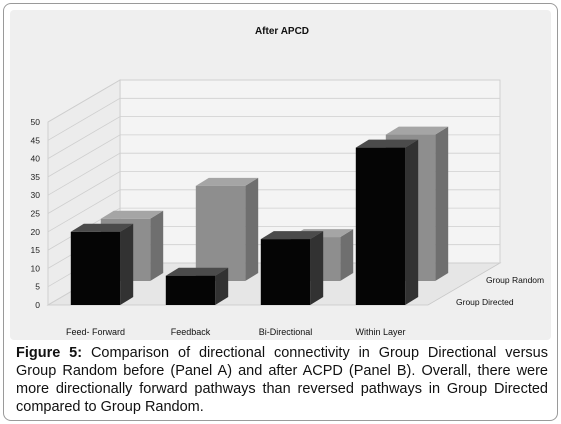 This screenshot has width=561, height=424. Describe the element at coordinates (36, 122) in the screenshot. I see `y-tick-label: 50` at that location.